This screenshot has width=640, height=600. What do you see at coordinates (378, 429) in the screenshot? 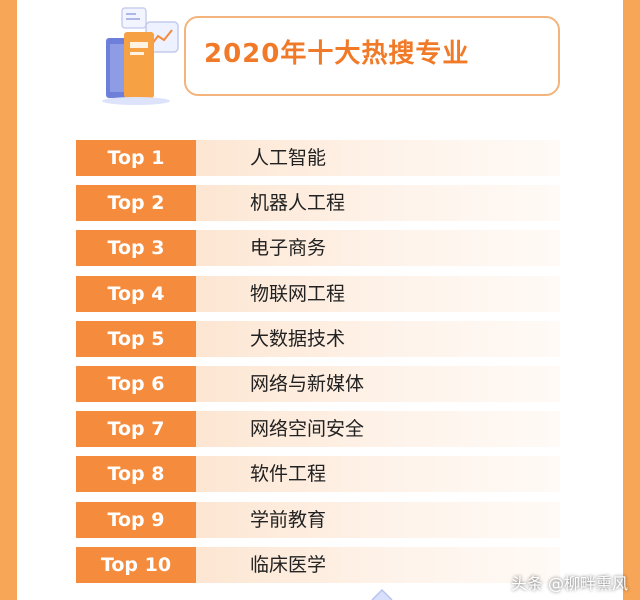
I see `major-name: 网络空间安全` at bounding box center [378, 429].